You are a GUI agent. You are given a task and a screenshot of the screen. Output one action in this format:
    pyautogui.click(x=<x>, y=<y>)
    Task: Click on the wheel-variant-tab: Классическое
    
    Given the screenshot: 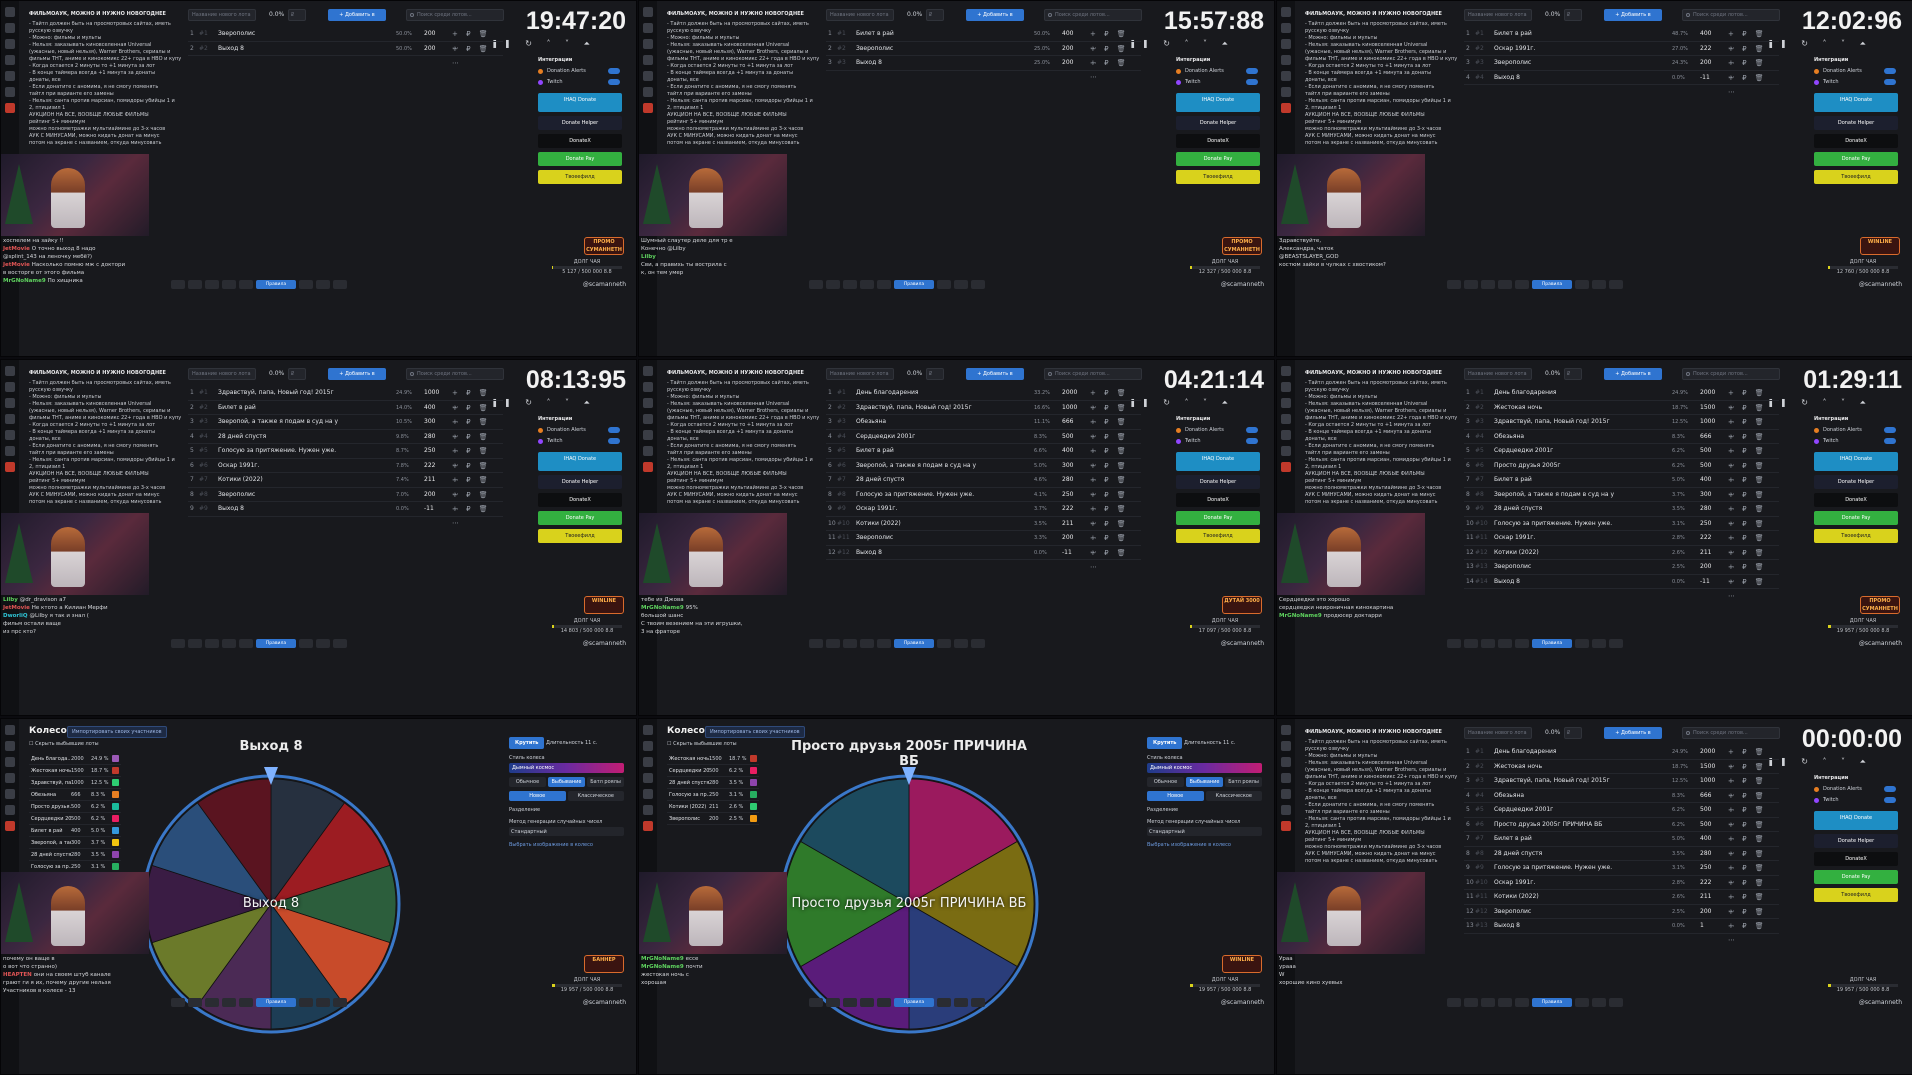 What is the action you would take?
    pyautogui.click(x=1233, y=796)
    